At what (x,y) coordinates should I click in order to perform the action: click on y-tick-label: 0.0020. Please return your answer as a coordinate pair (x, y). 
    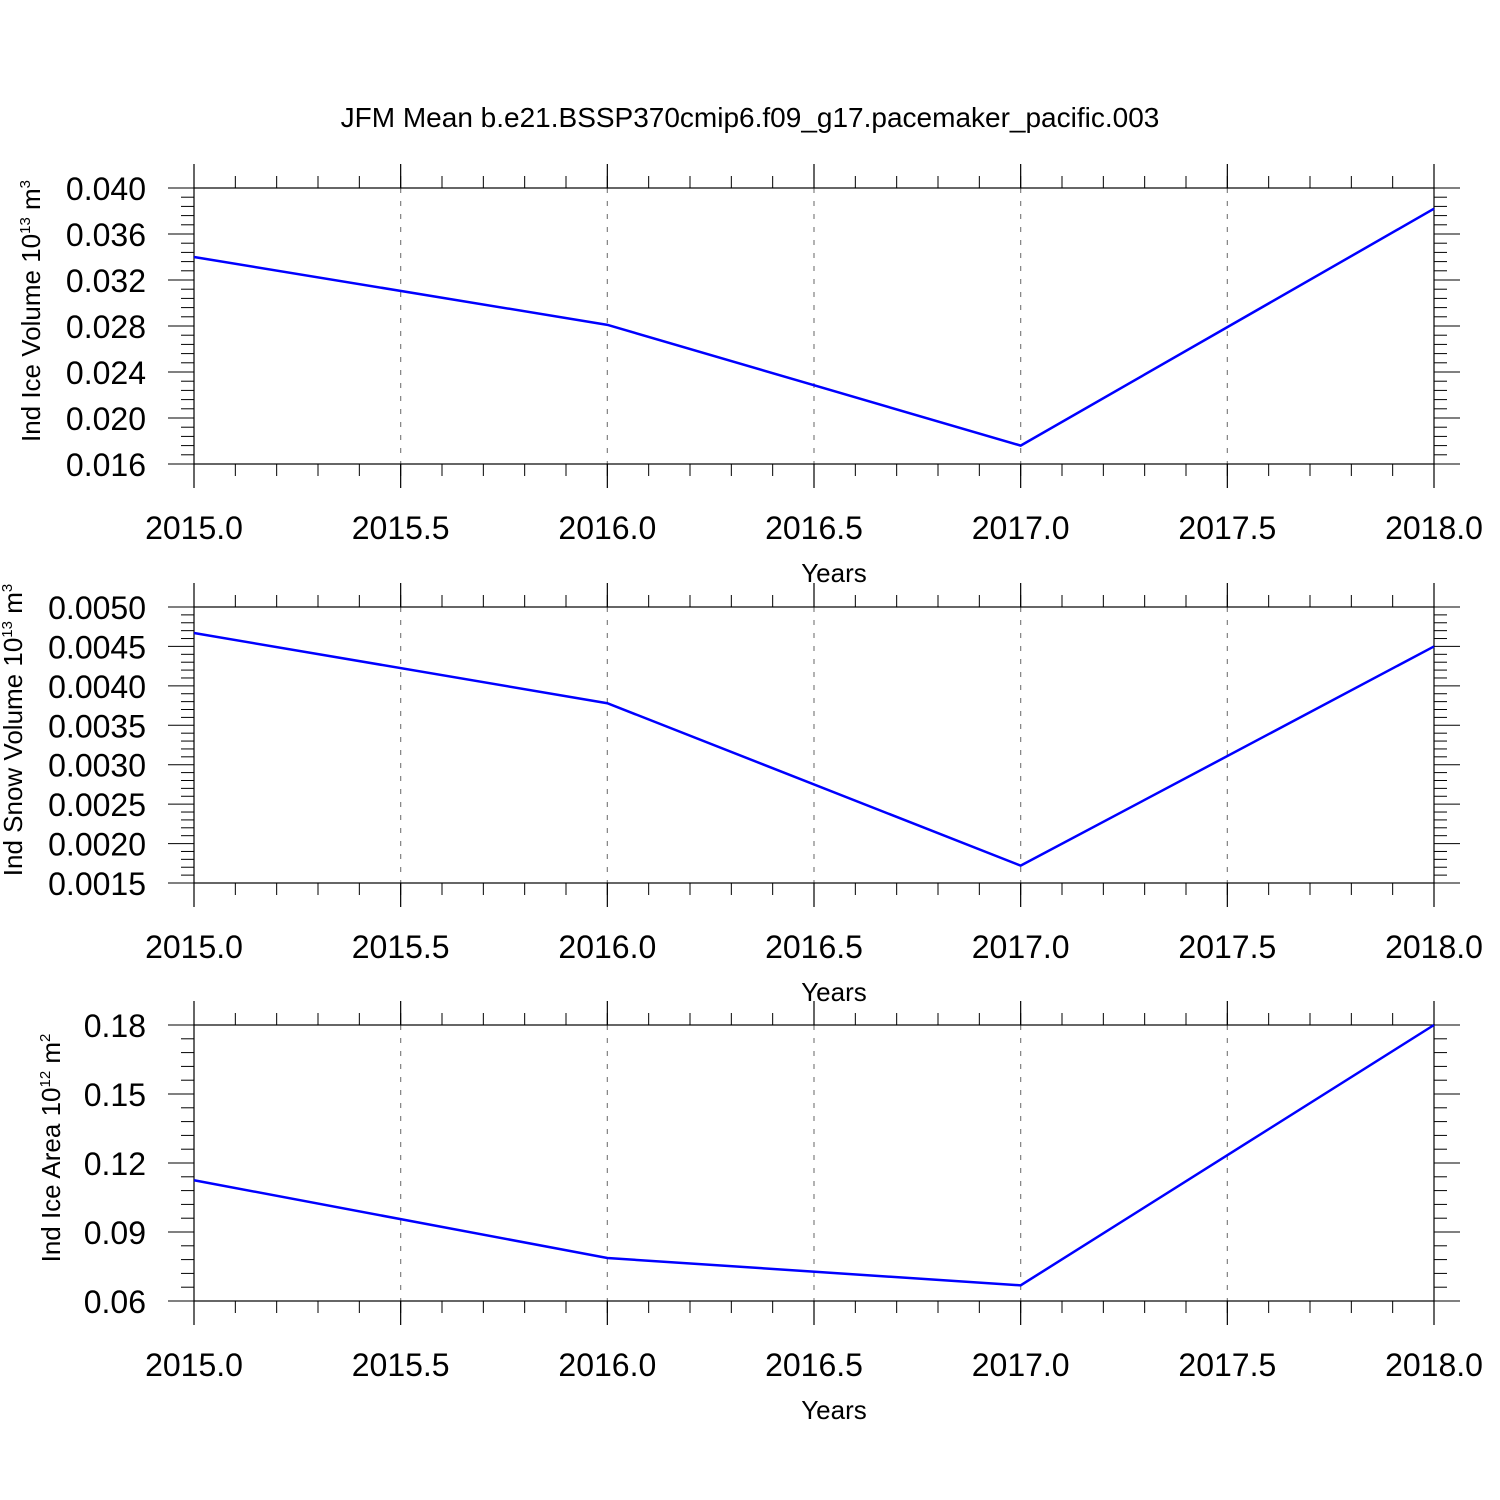
    Looking at the image, I should click on (97, 845).